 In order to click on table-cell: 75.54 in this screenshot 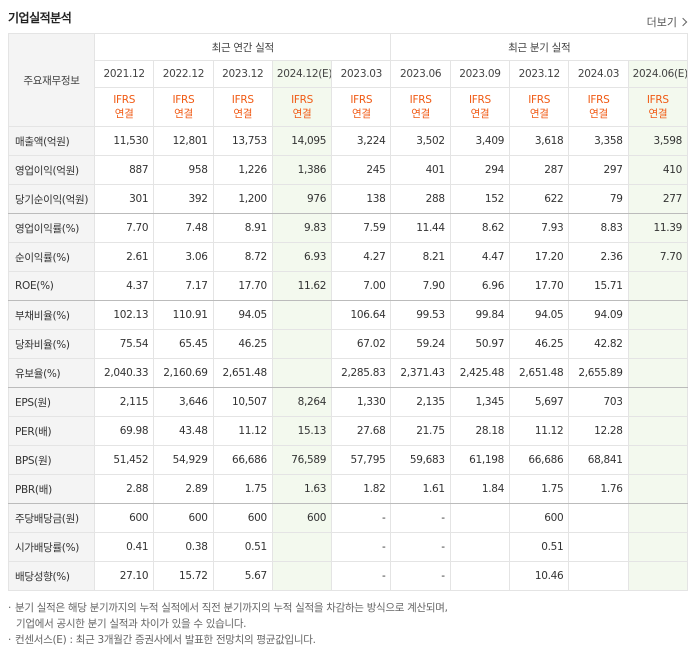, I will do `click(124, 344)`.